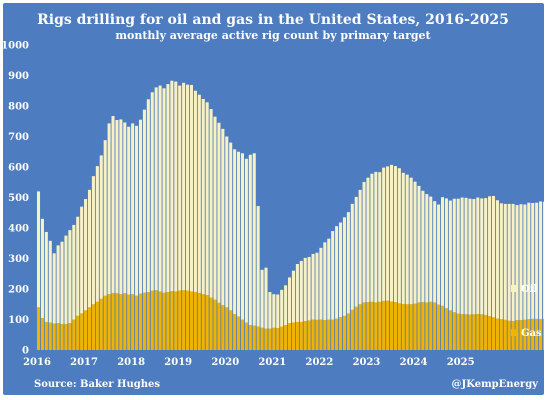 This screenshot has width=549, height=400. What do you see at coordinates (18, 259) in the screenshot?
I see `y-tick-label: 300` at bounding box center [18, 259].